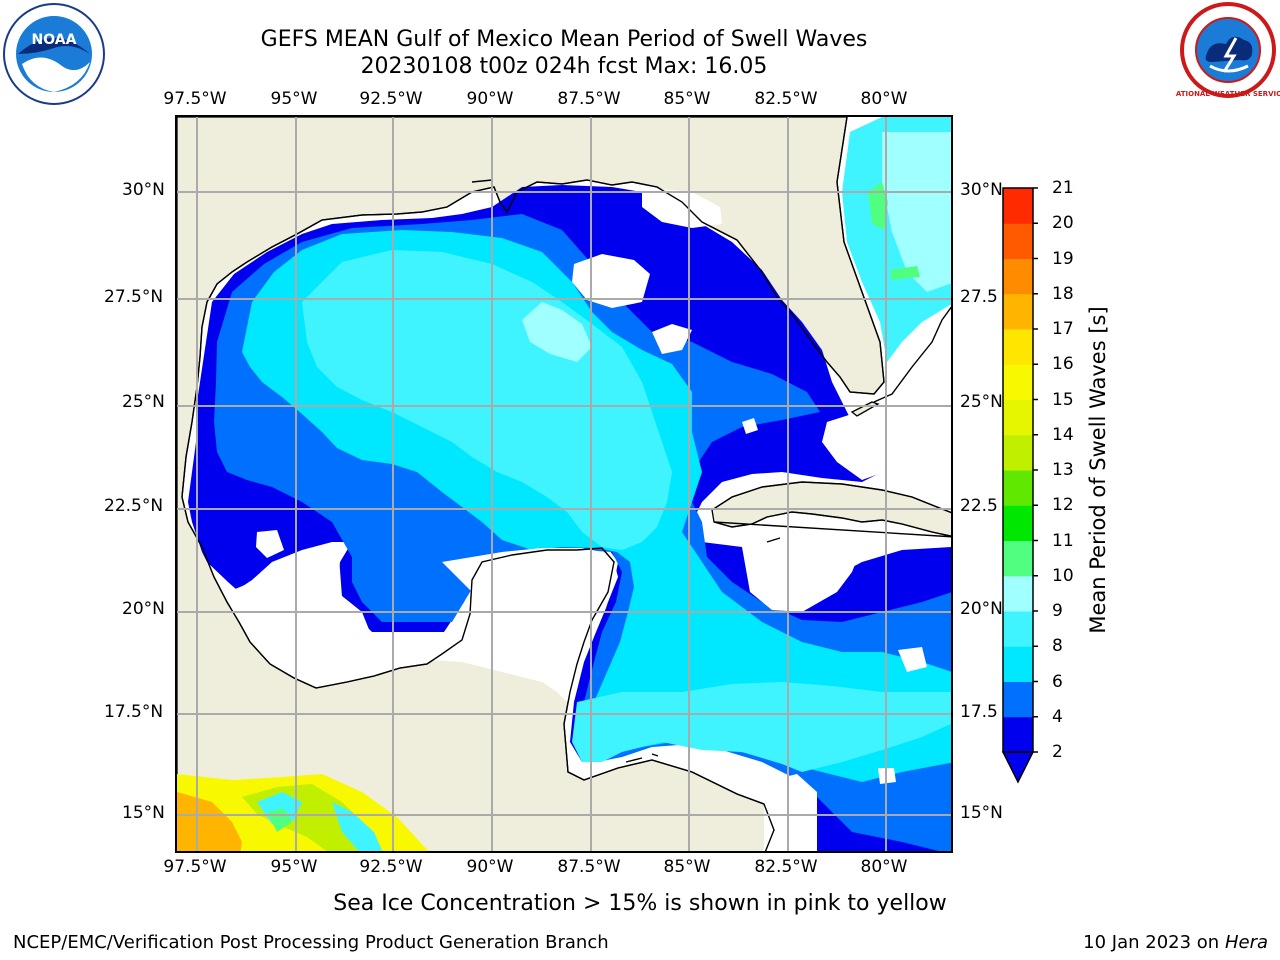 This screenshot has height=960, width=1280. I want to click on lon-label-top: 85°W, so click(687, 99).